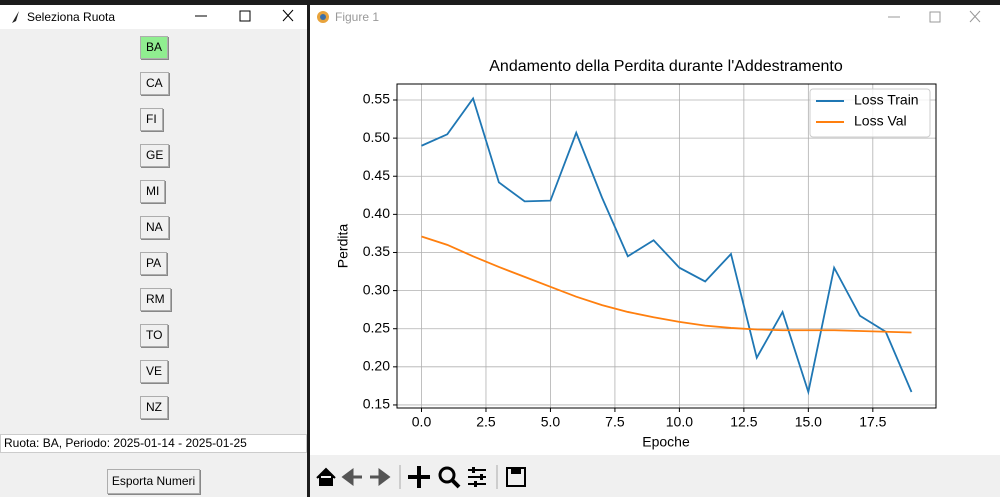  I want to click on ruota-button: RM, so click(155, 299).